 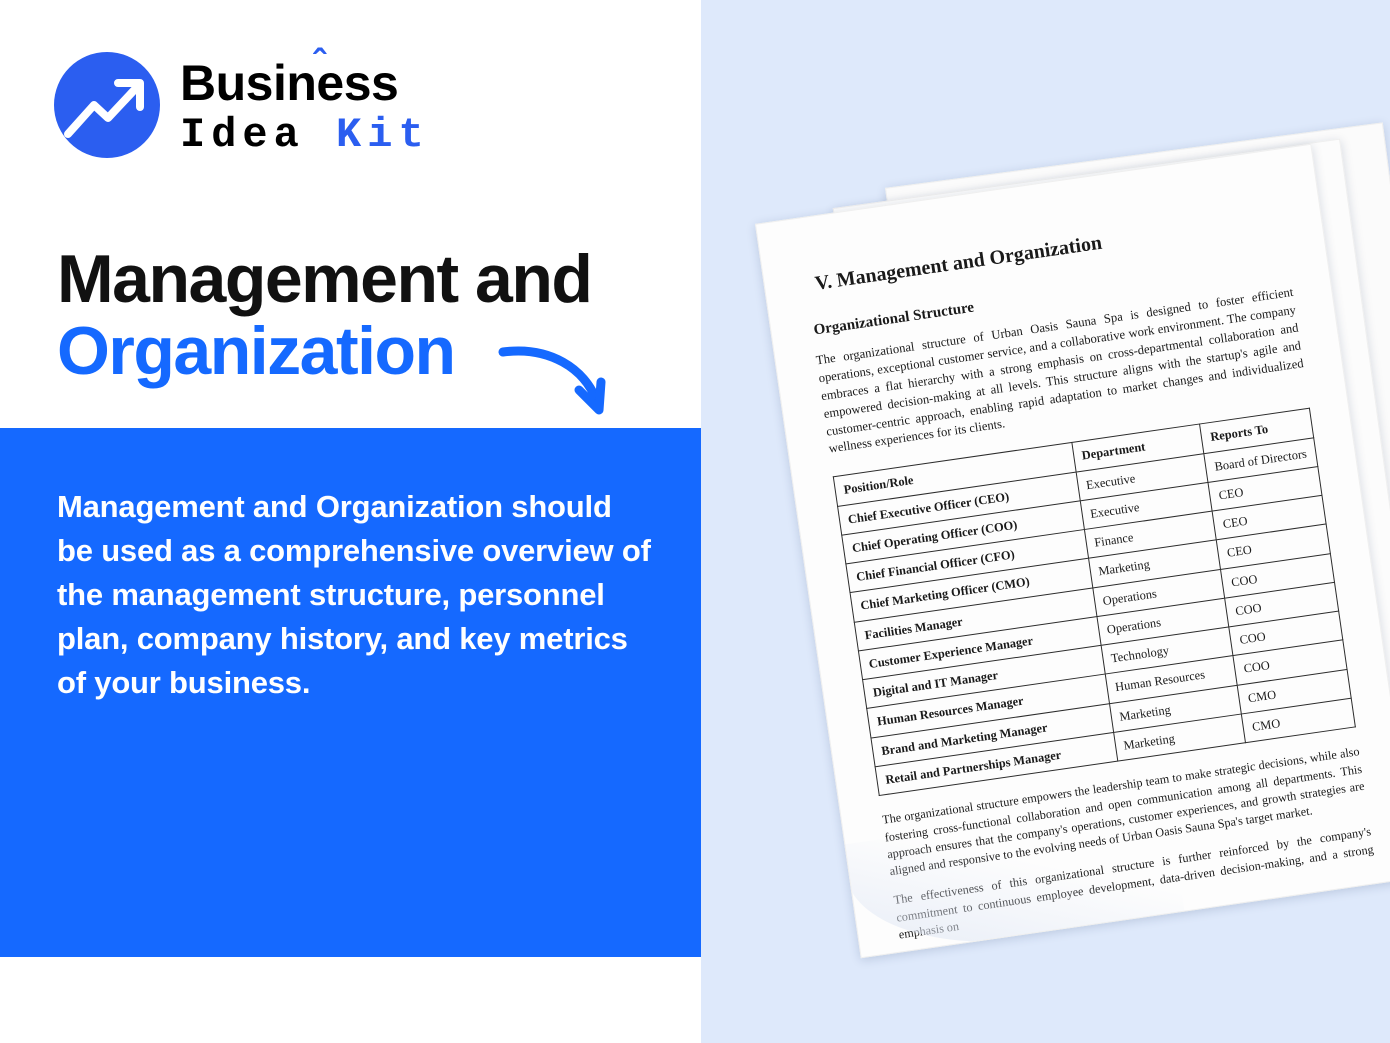 What do you see at coordinates (350, 1000) in the screenshot?
I see `background-white-bottom-left` at bounding box center [350, 1000].